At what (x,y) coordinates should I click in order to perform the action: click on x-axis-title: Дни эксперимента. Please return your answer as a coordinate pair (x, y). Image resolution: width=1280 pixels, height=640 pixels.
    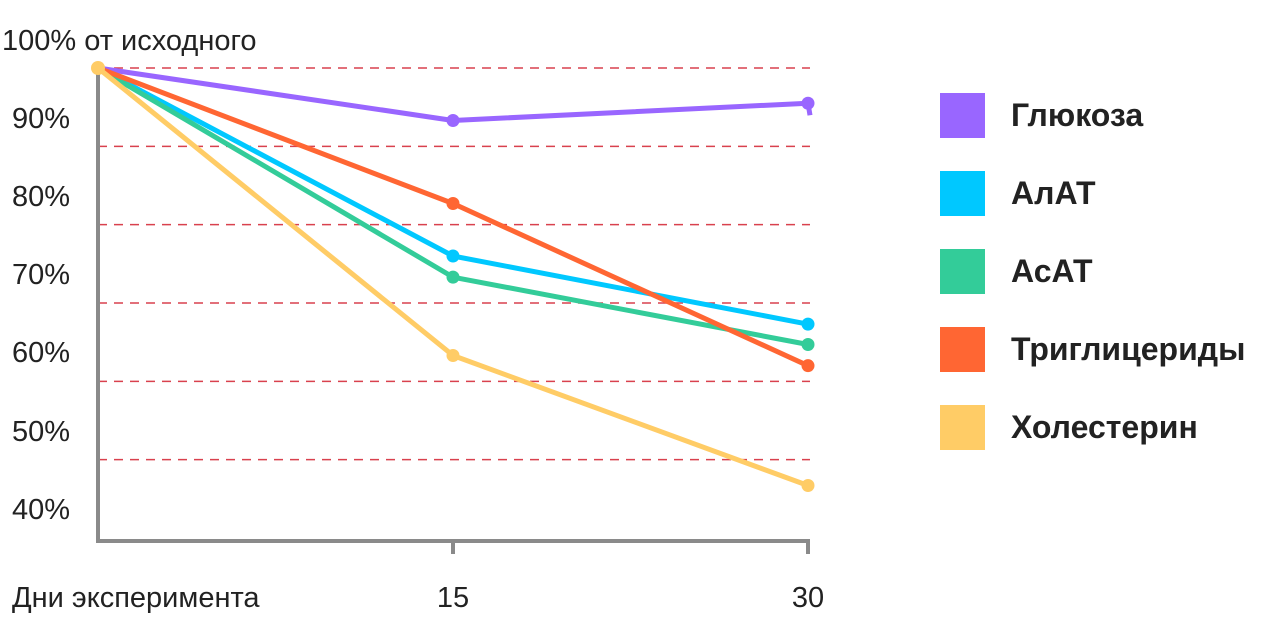
    Looking at the image, I should click on (136, 598).